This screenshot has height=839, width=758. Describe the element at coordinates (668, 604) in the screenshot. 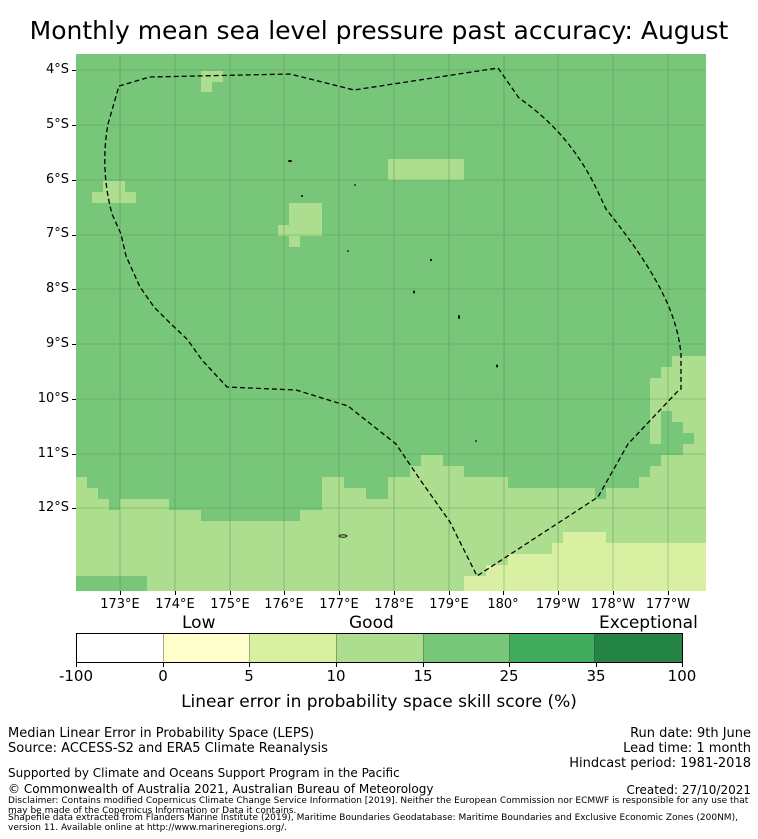

I see `lon-label: 177°W` at that location.